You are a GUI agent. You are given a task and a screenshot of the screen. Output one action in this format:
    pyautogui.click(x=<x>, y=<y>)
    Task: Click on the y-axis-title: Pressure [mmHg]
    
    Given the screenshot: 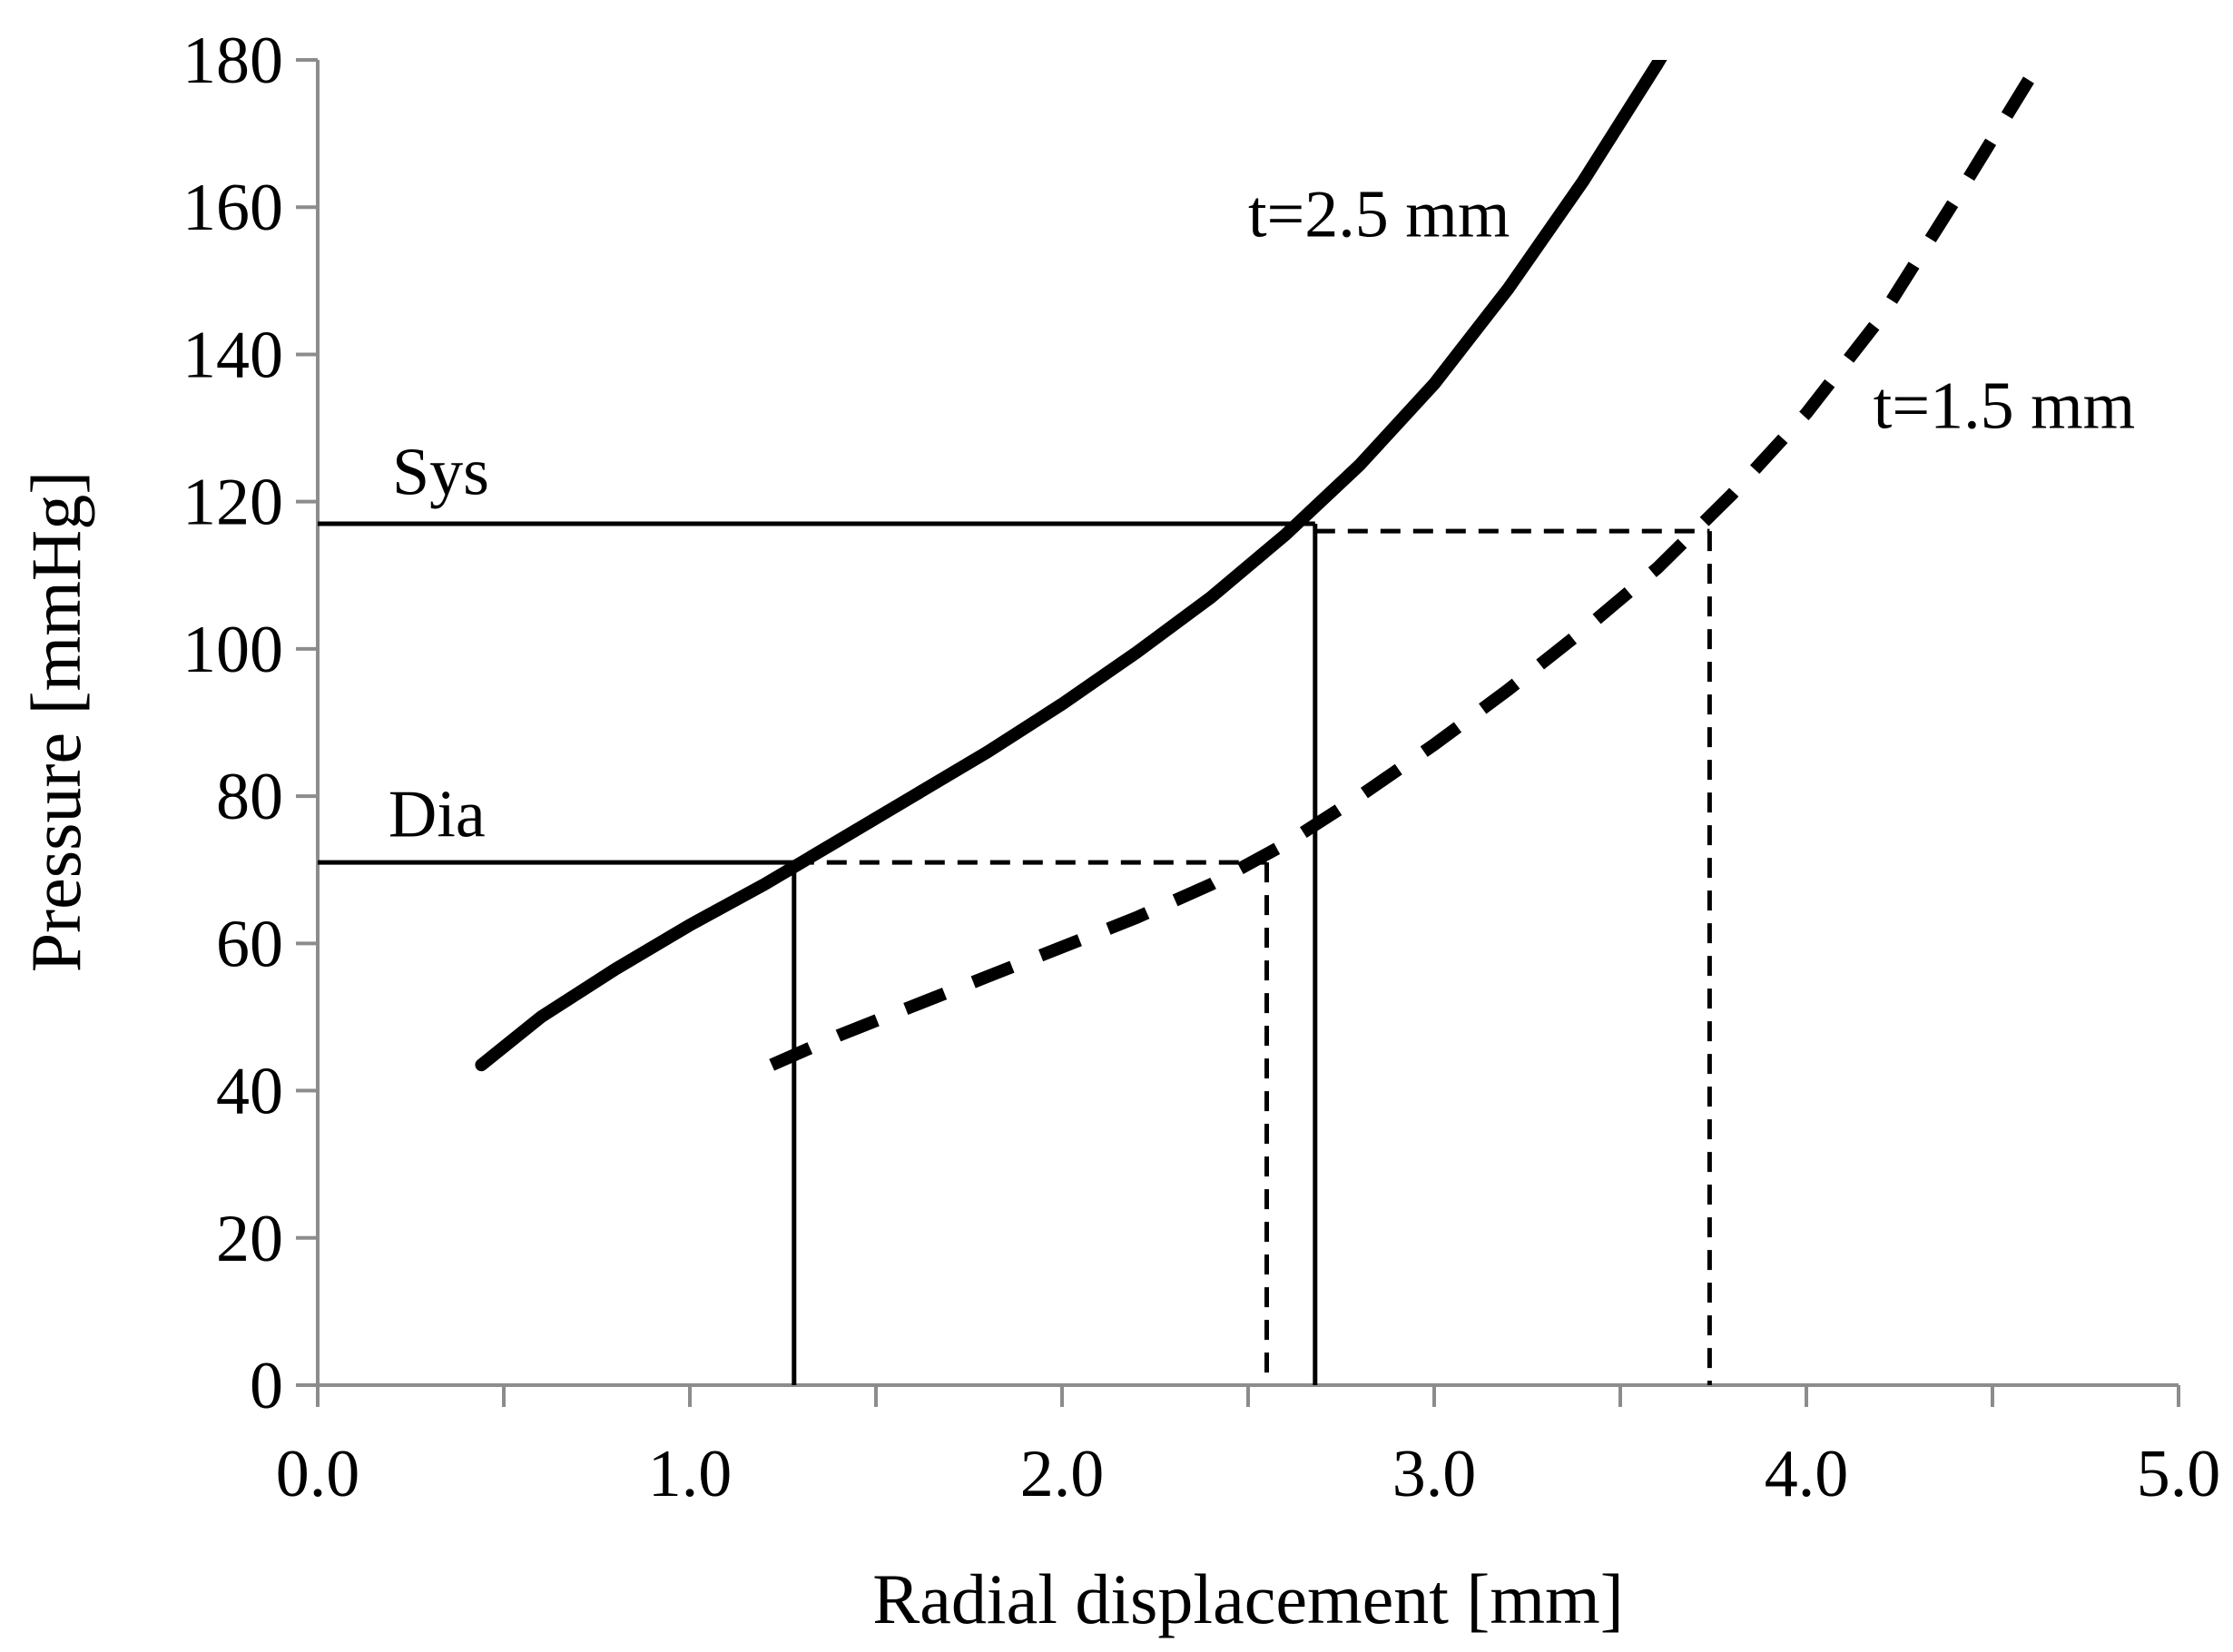 What is the action you would take?
    pyautogui.click(x=55, y=721)
    